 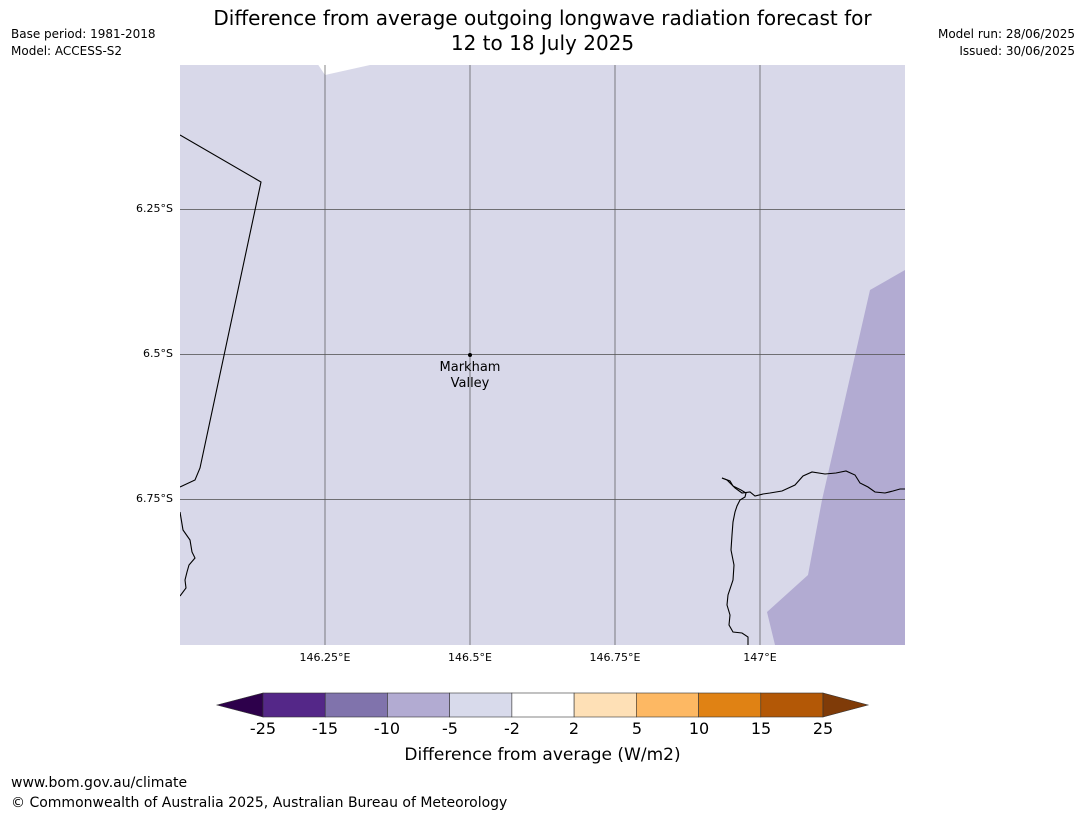 I want to click on west-coastline, so click(x=188, y=554).